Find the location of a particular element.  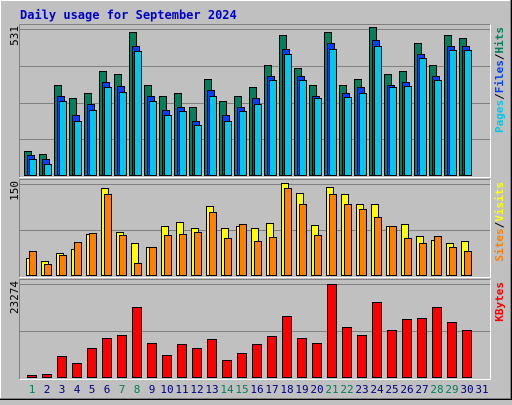

x-axis-day-label: 19 is located at coordinates (301, 389).